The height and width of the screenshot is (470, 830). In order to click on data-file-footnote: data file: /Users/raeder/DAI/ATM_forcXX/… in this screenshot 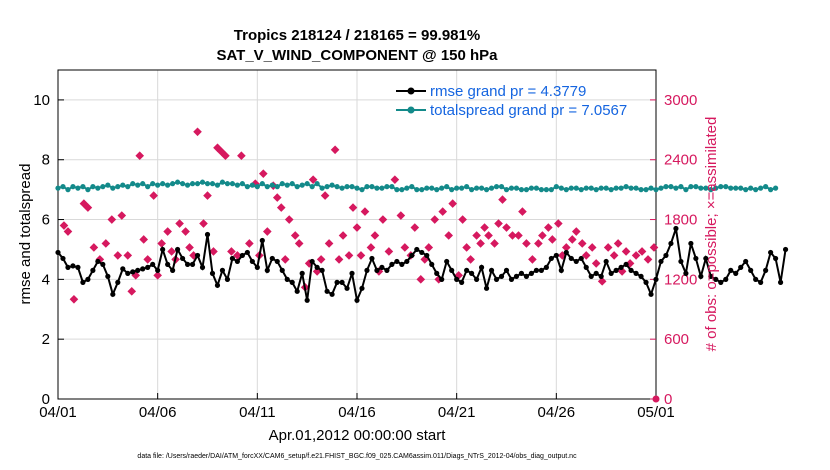, I will do `click(357, 456)`.